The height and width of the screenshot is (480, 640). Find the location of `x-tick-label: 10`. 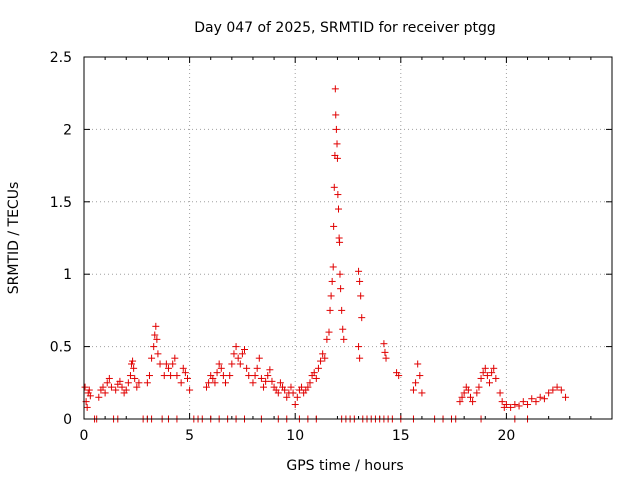

x-tick-label: 10 is located at coordinates (295, 436).